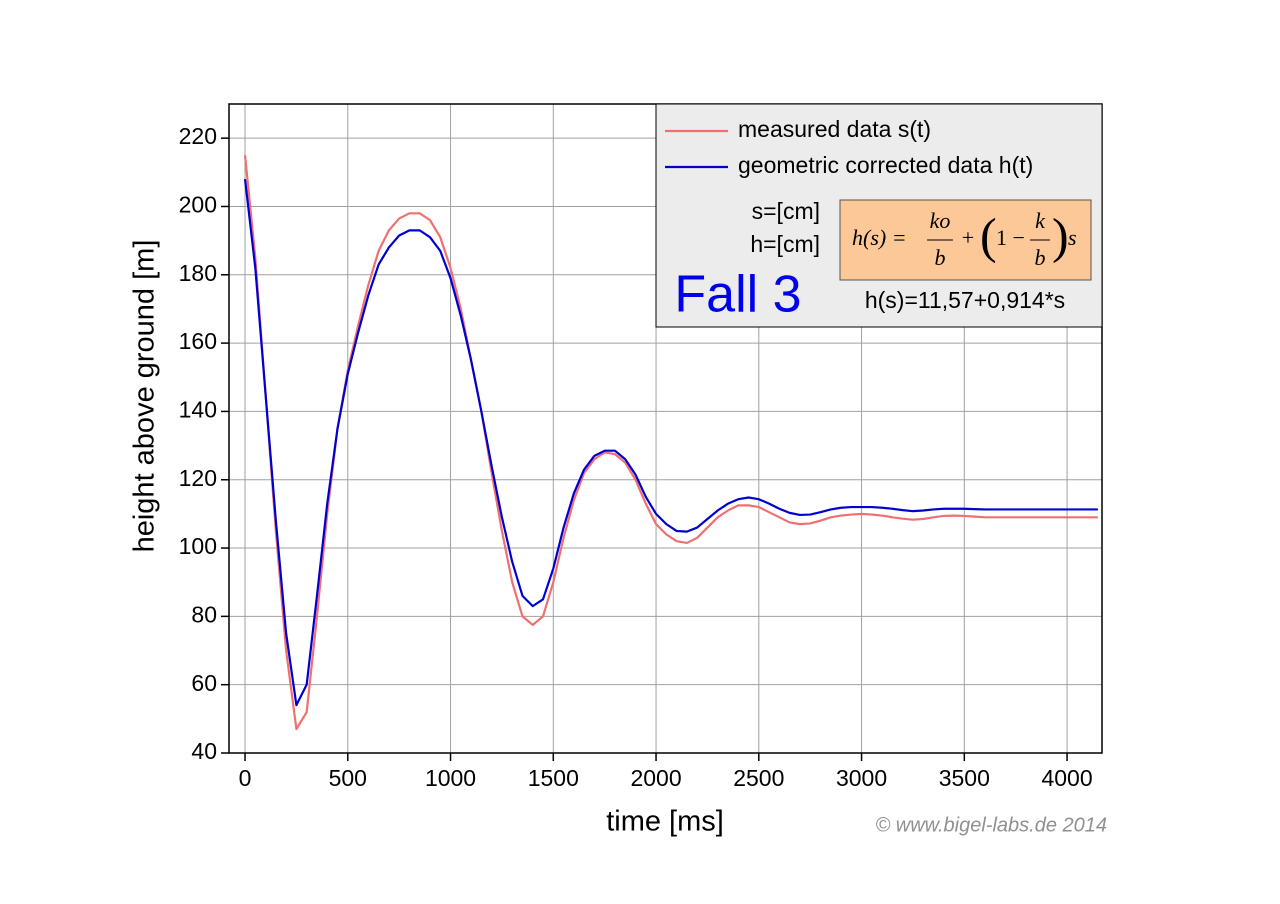 Image resolution: width=1280 pixels, height=904 pixels. Describe the element at coordinates (758, 778) in the screenshot. I see `x-tick-label: 2500` at that location.